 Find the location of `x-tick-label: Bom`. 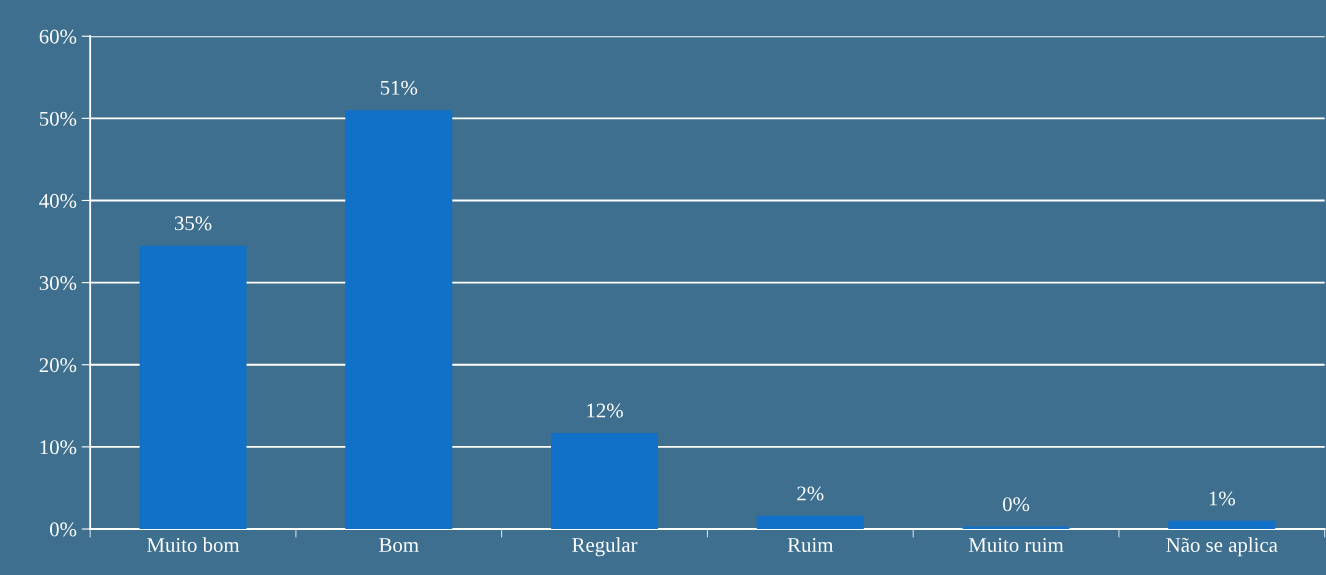

x-tick-label: Bom is located at coordinates (399, 545).